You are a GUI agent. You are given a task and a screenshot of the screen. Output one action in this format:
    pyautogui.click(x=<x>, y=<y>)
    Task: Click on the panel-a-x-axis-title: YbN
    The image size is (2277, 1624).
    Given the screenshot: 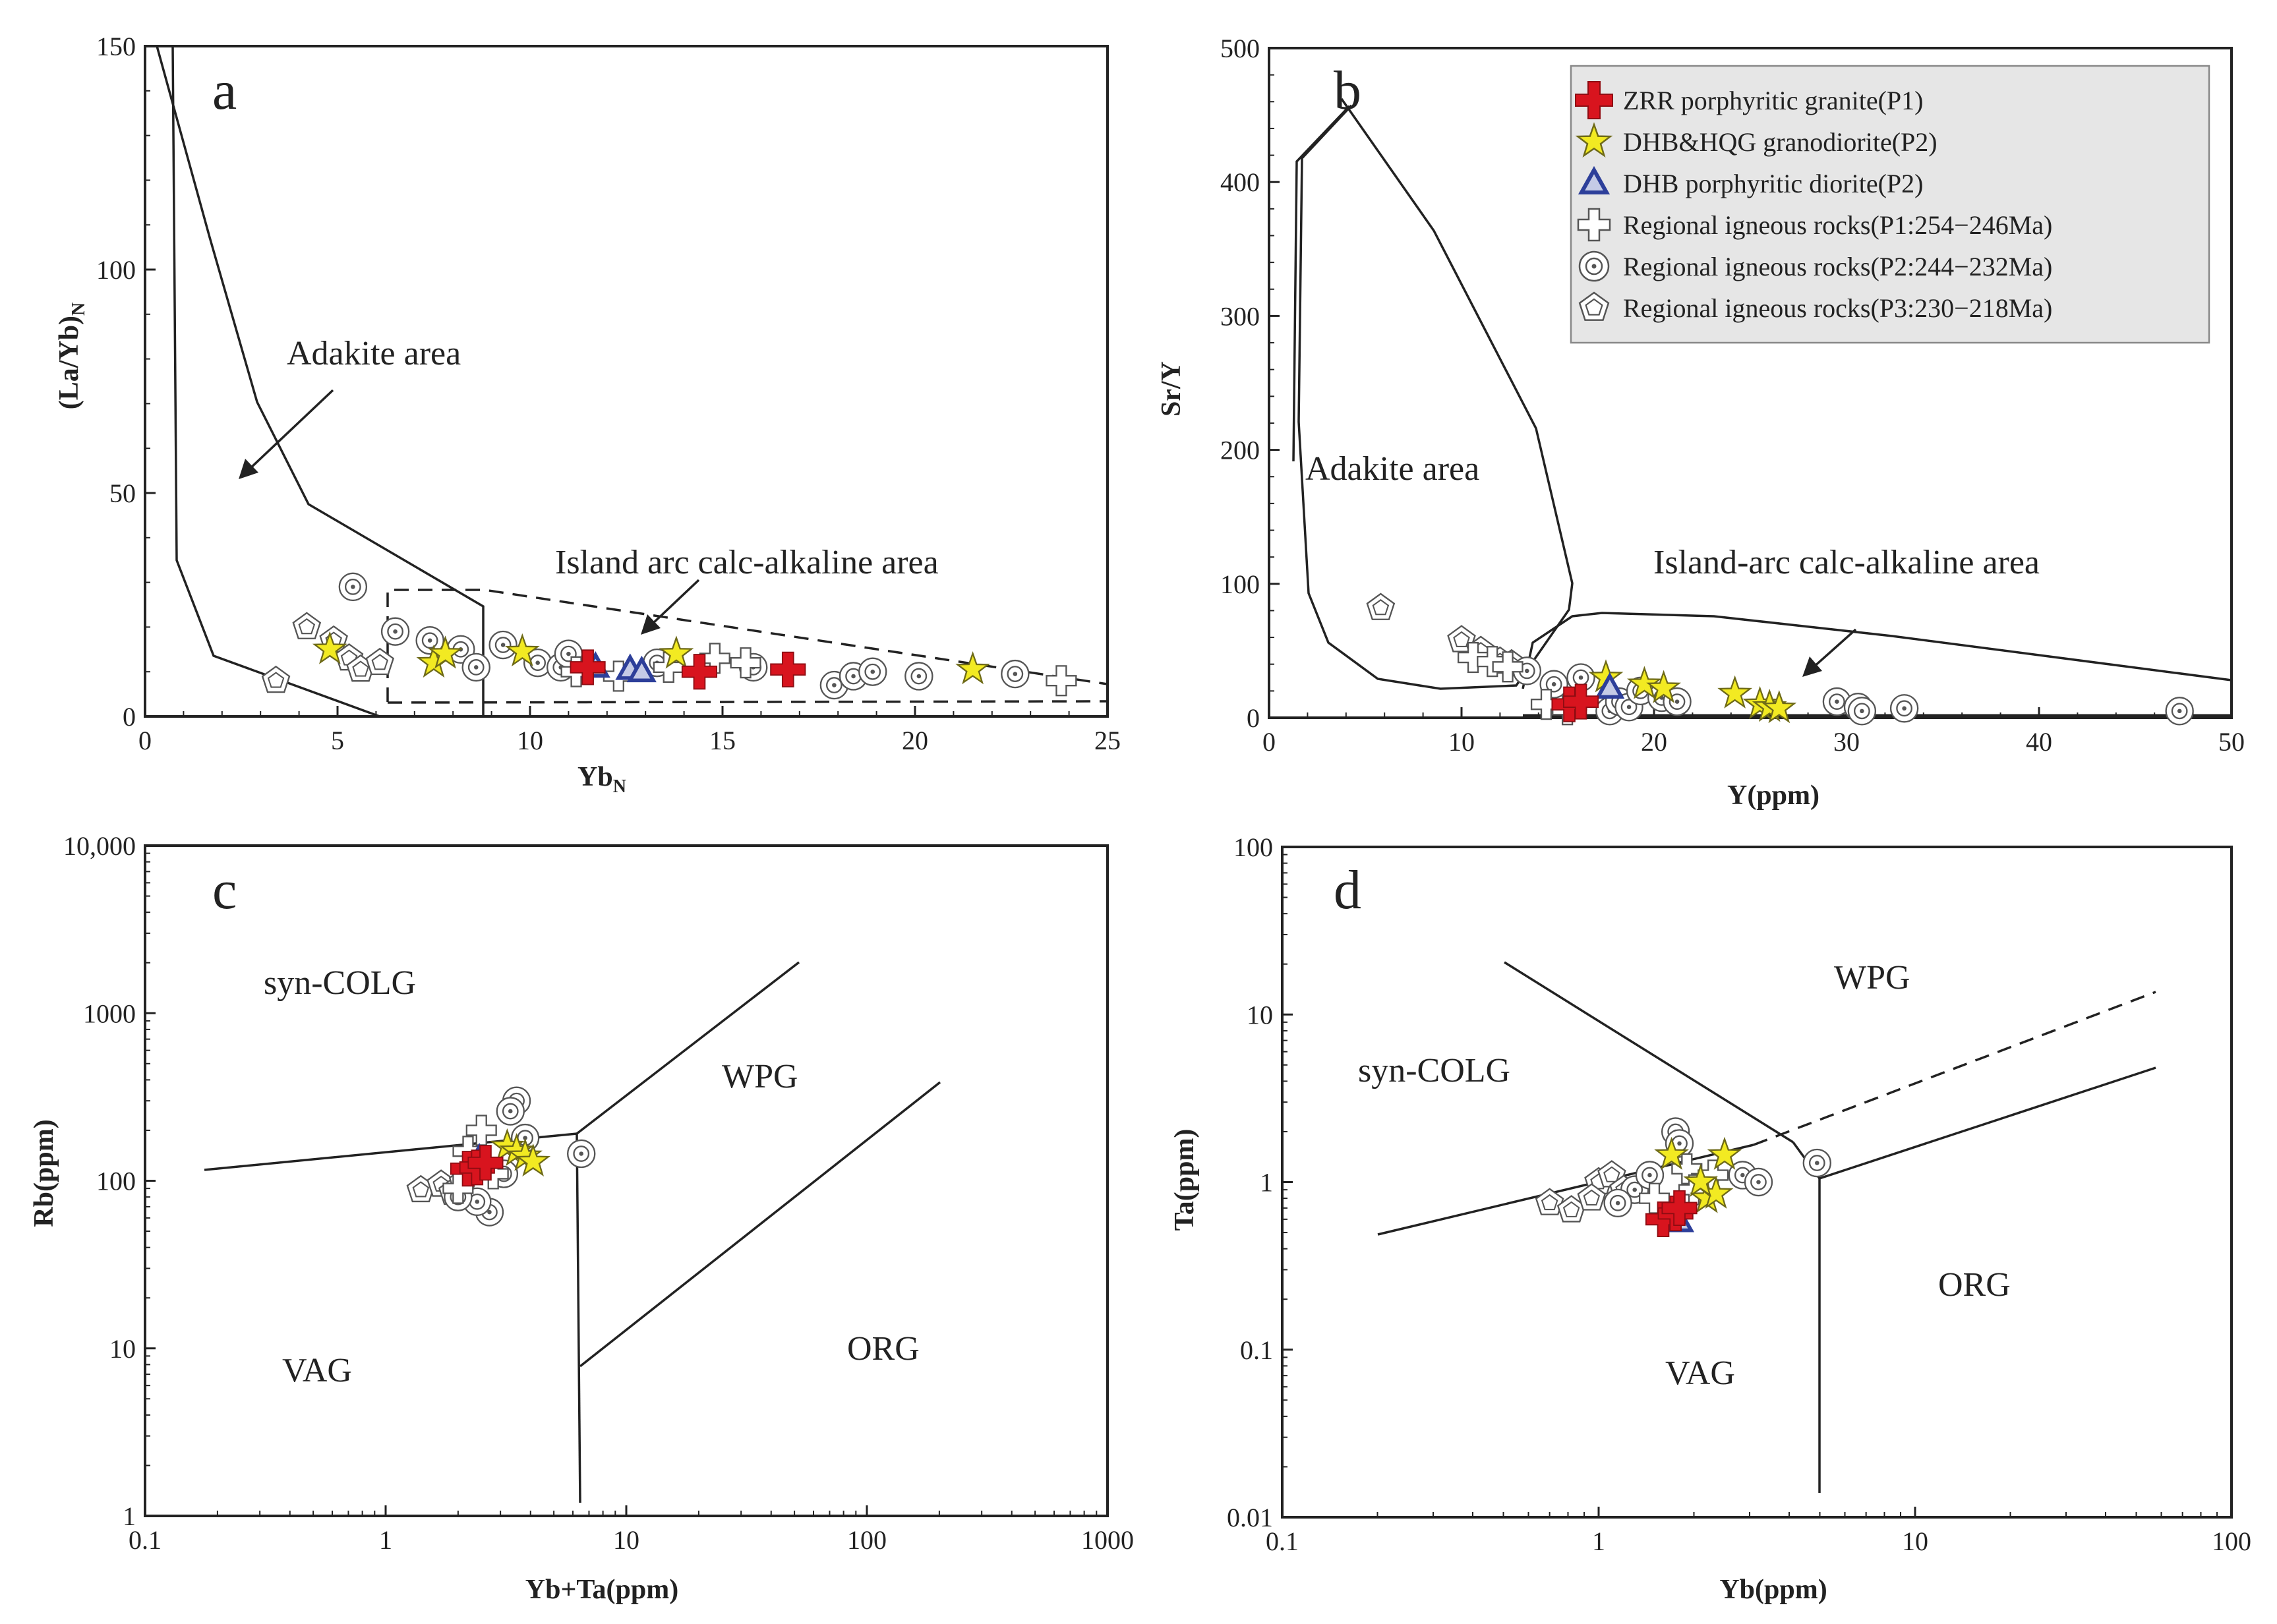 What is the action you would take?
    pyautogui.click(x=601, y=779)
    